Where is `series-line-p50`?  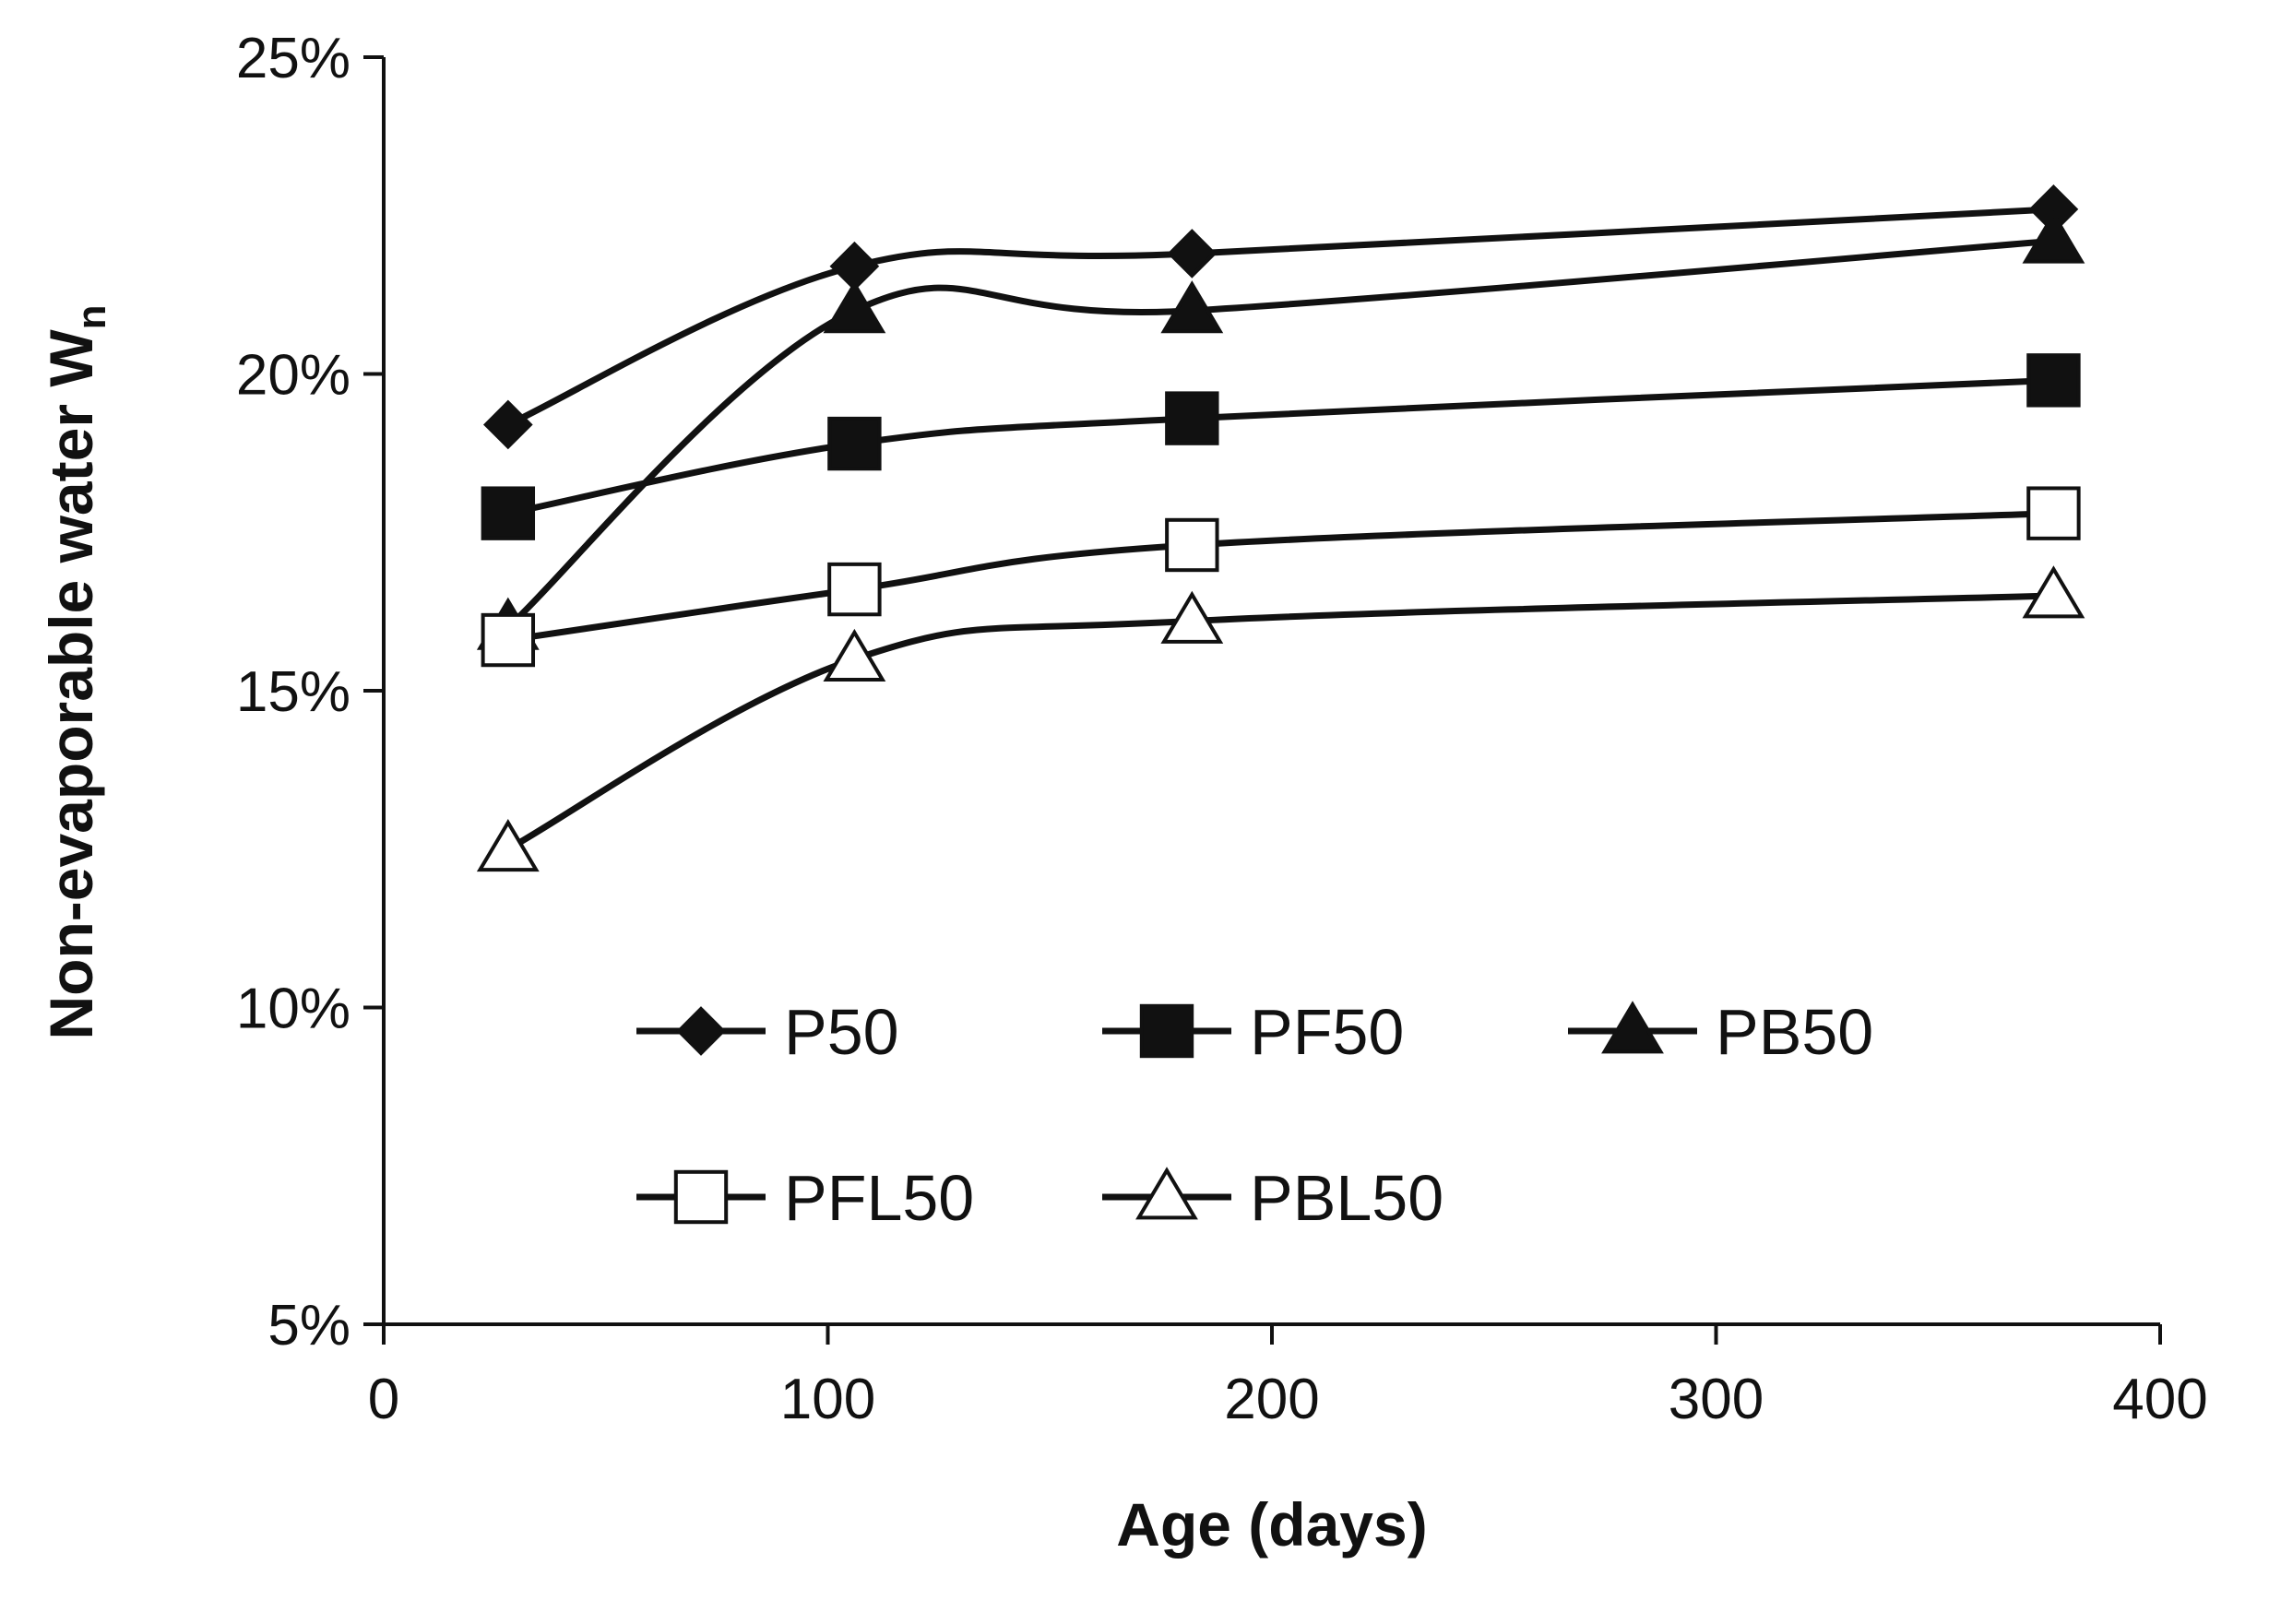 series-line-p50 is located at coordinates (1280, 317).